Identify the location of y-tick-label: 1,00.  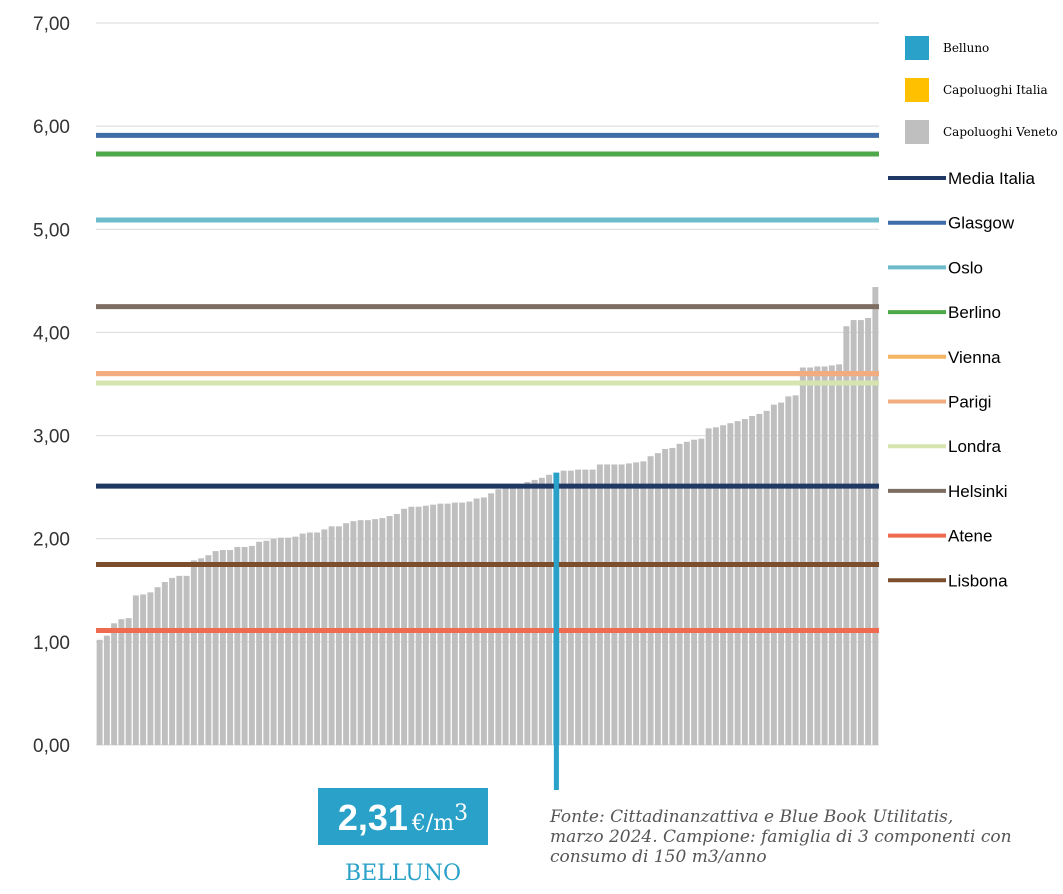
(51, 643).